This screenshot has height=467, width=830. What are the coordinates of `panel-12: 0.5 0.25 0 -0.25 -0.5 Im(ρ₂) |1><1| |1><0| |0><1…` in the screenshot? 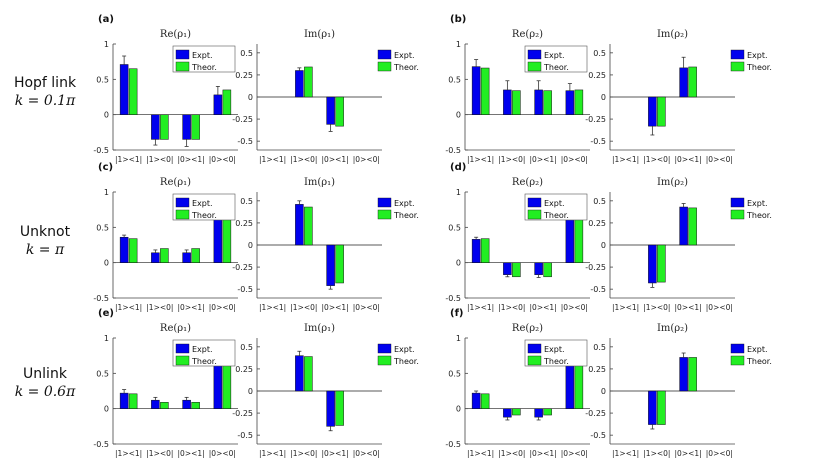 It's located at (678, 390).